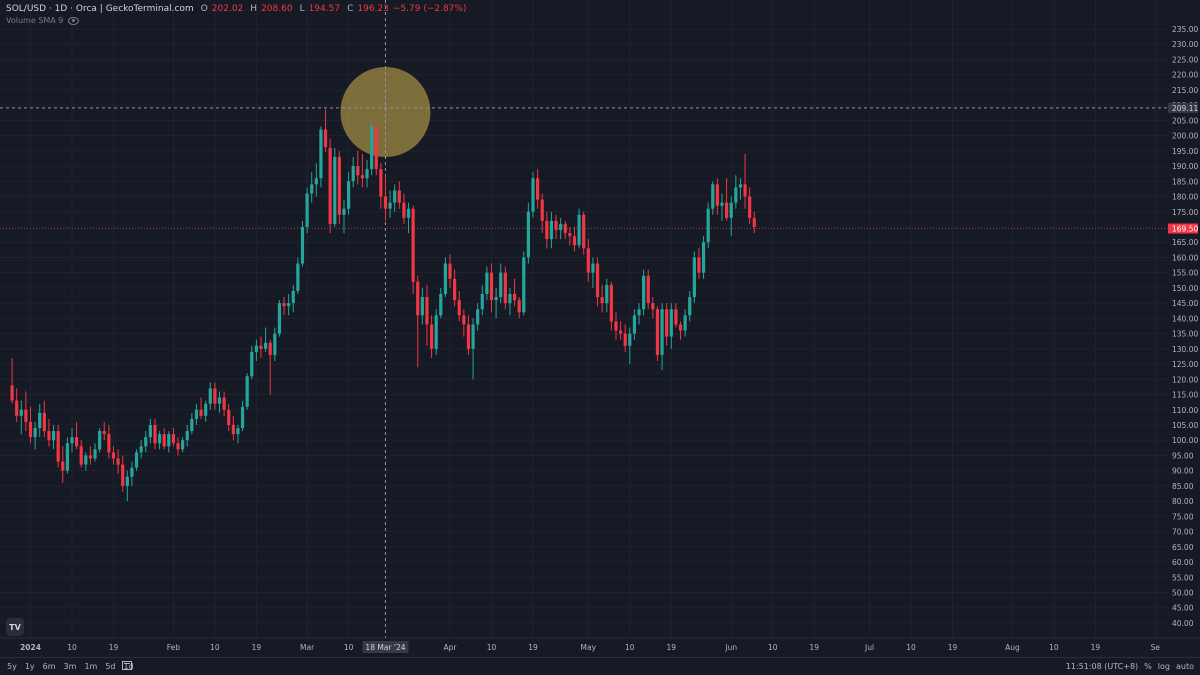 This screenshot has width=1200, height=675. I want to click on volume-indicator: Volume SMA 9, so click(43, 20).